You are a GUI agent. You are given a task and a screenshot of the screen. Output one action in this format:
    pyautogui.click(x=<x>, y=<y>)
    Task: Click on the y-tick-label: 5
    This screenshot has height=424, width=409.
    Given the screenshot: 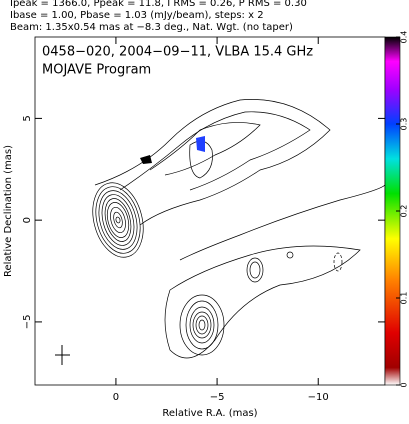 What is the action you would take?
    pyautogui.click(x=27, y=118)
    